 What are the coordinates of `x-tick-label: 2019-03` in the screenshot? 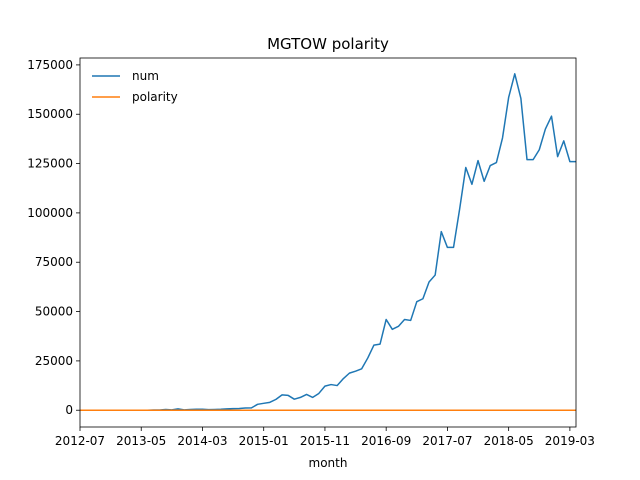 It's located at (570, 441).